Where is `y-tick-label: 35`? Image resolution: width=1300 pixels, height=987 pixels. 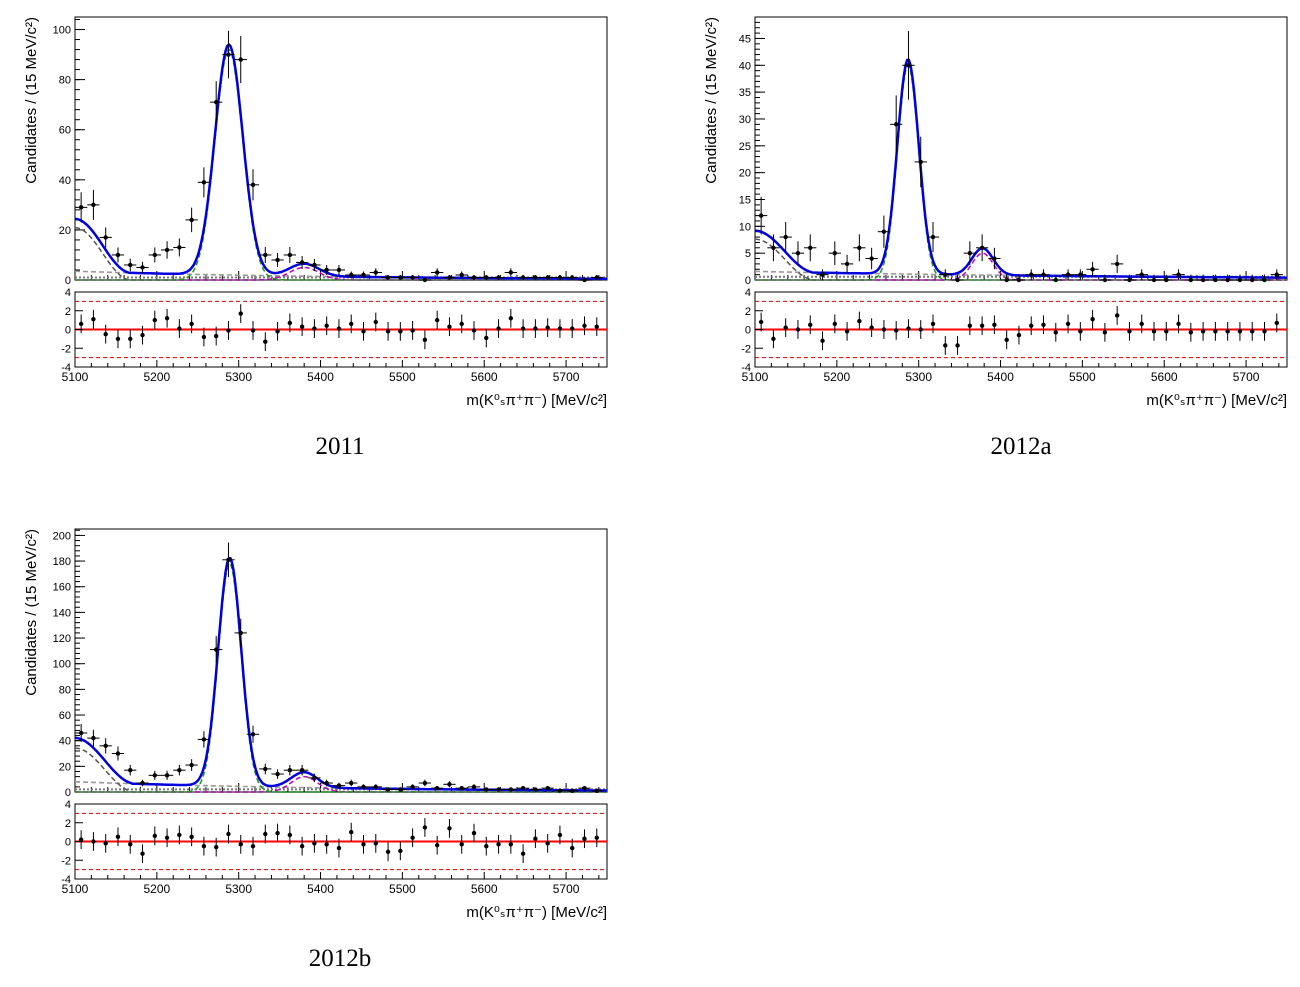
y-tick-label: 35 is located at coordinates (745, 93).